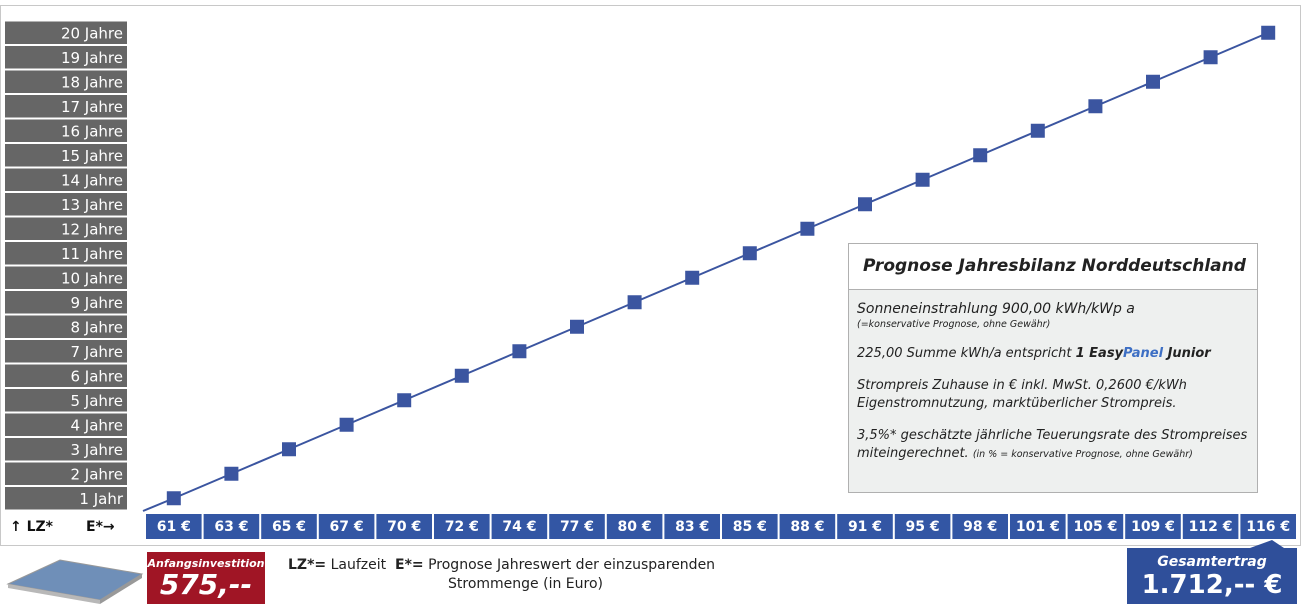  I want to click on x-tick-label: 101 €, so click(1038, 527).